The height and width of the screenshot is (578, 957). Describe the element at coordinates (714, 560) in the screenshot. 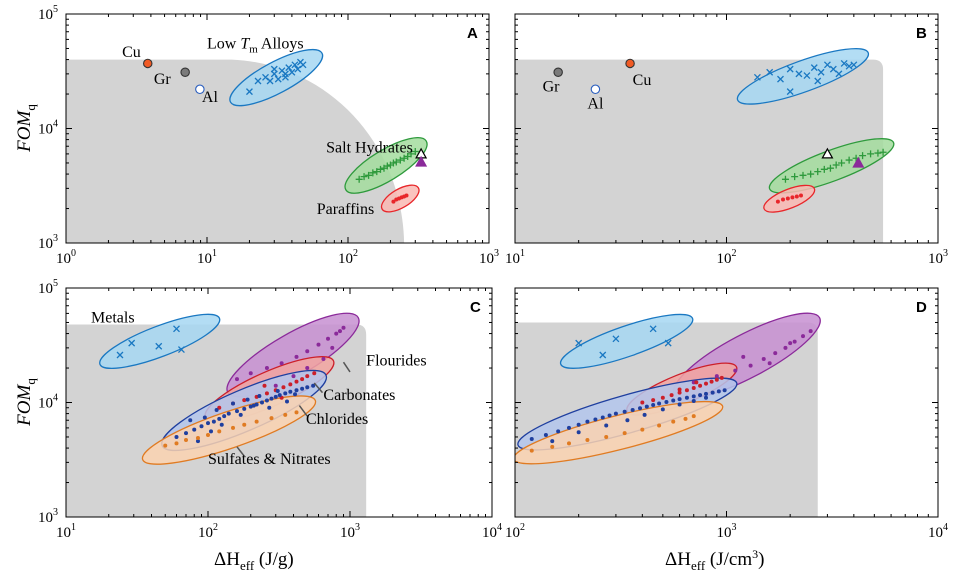

I see `x-axis-label-volume: ΔHeff (J/cm3)` at that location.